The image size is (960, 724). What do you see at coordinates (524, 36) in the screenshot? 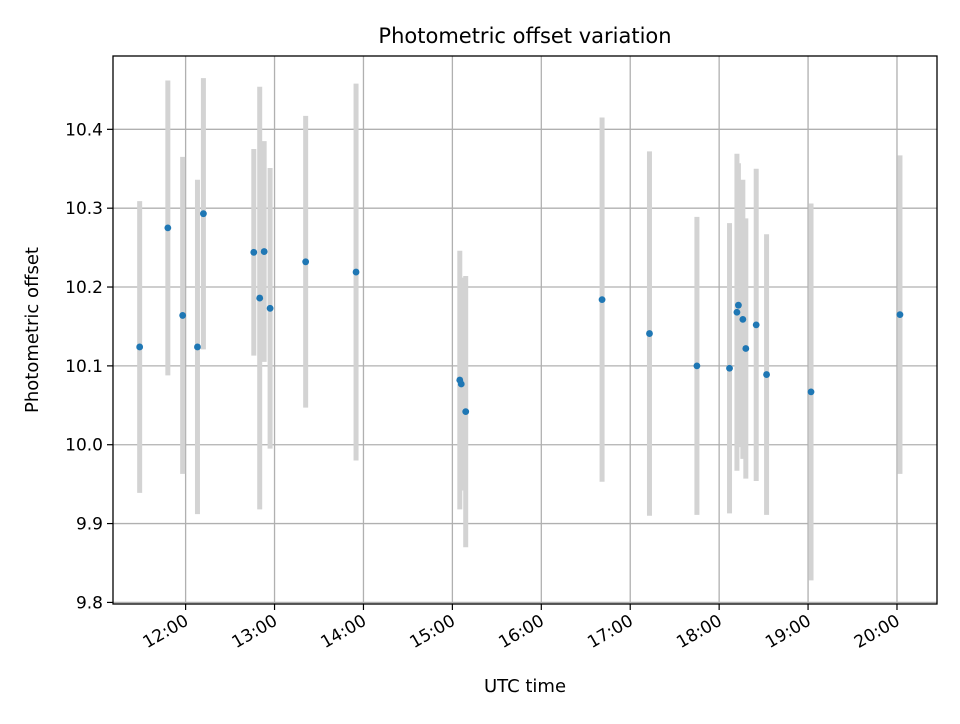
I see `chart-title: Photometric offset variation` at bounding box center [524, 36].